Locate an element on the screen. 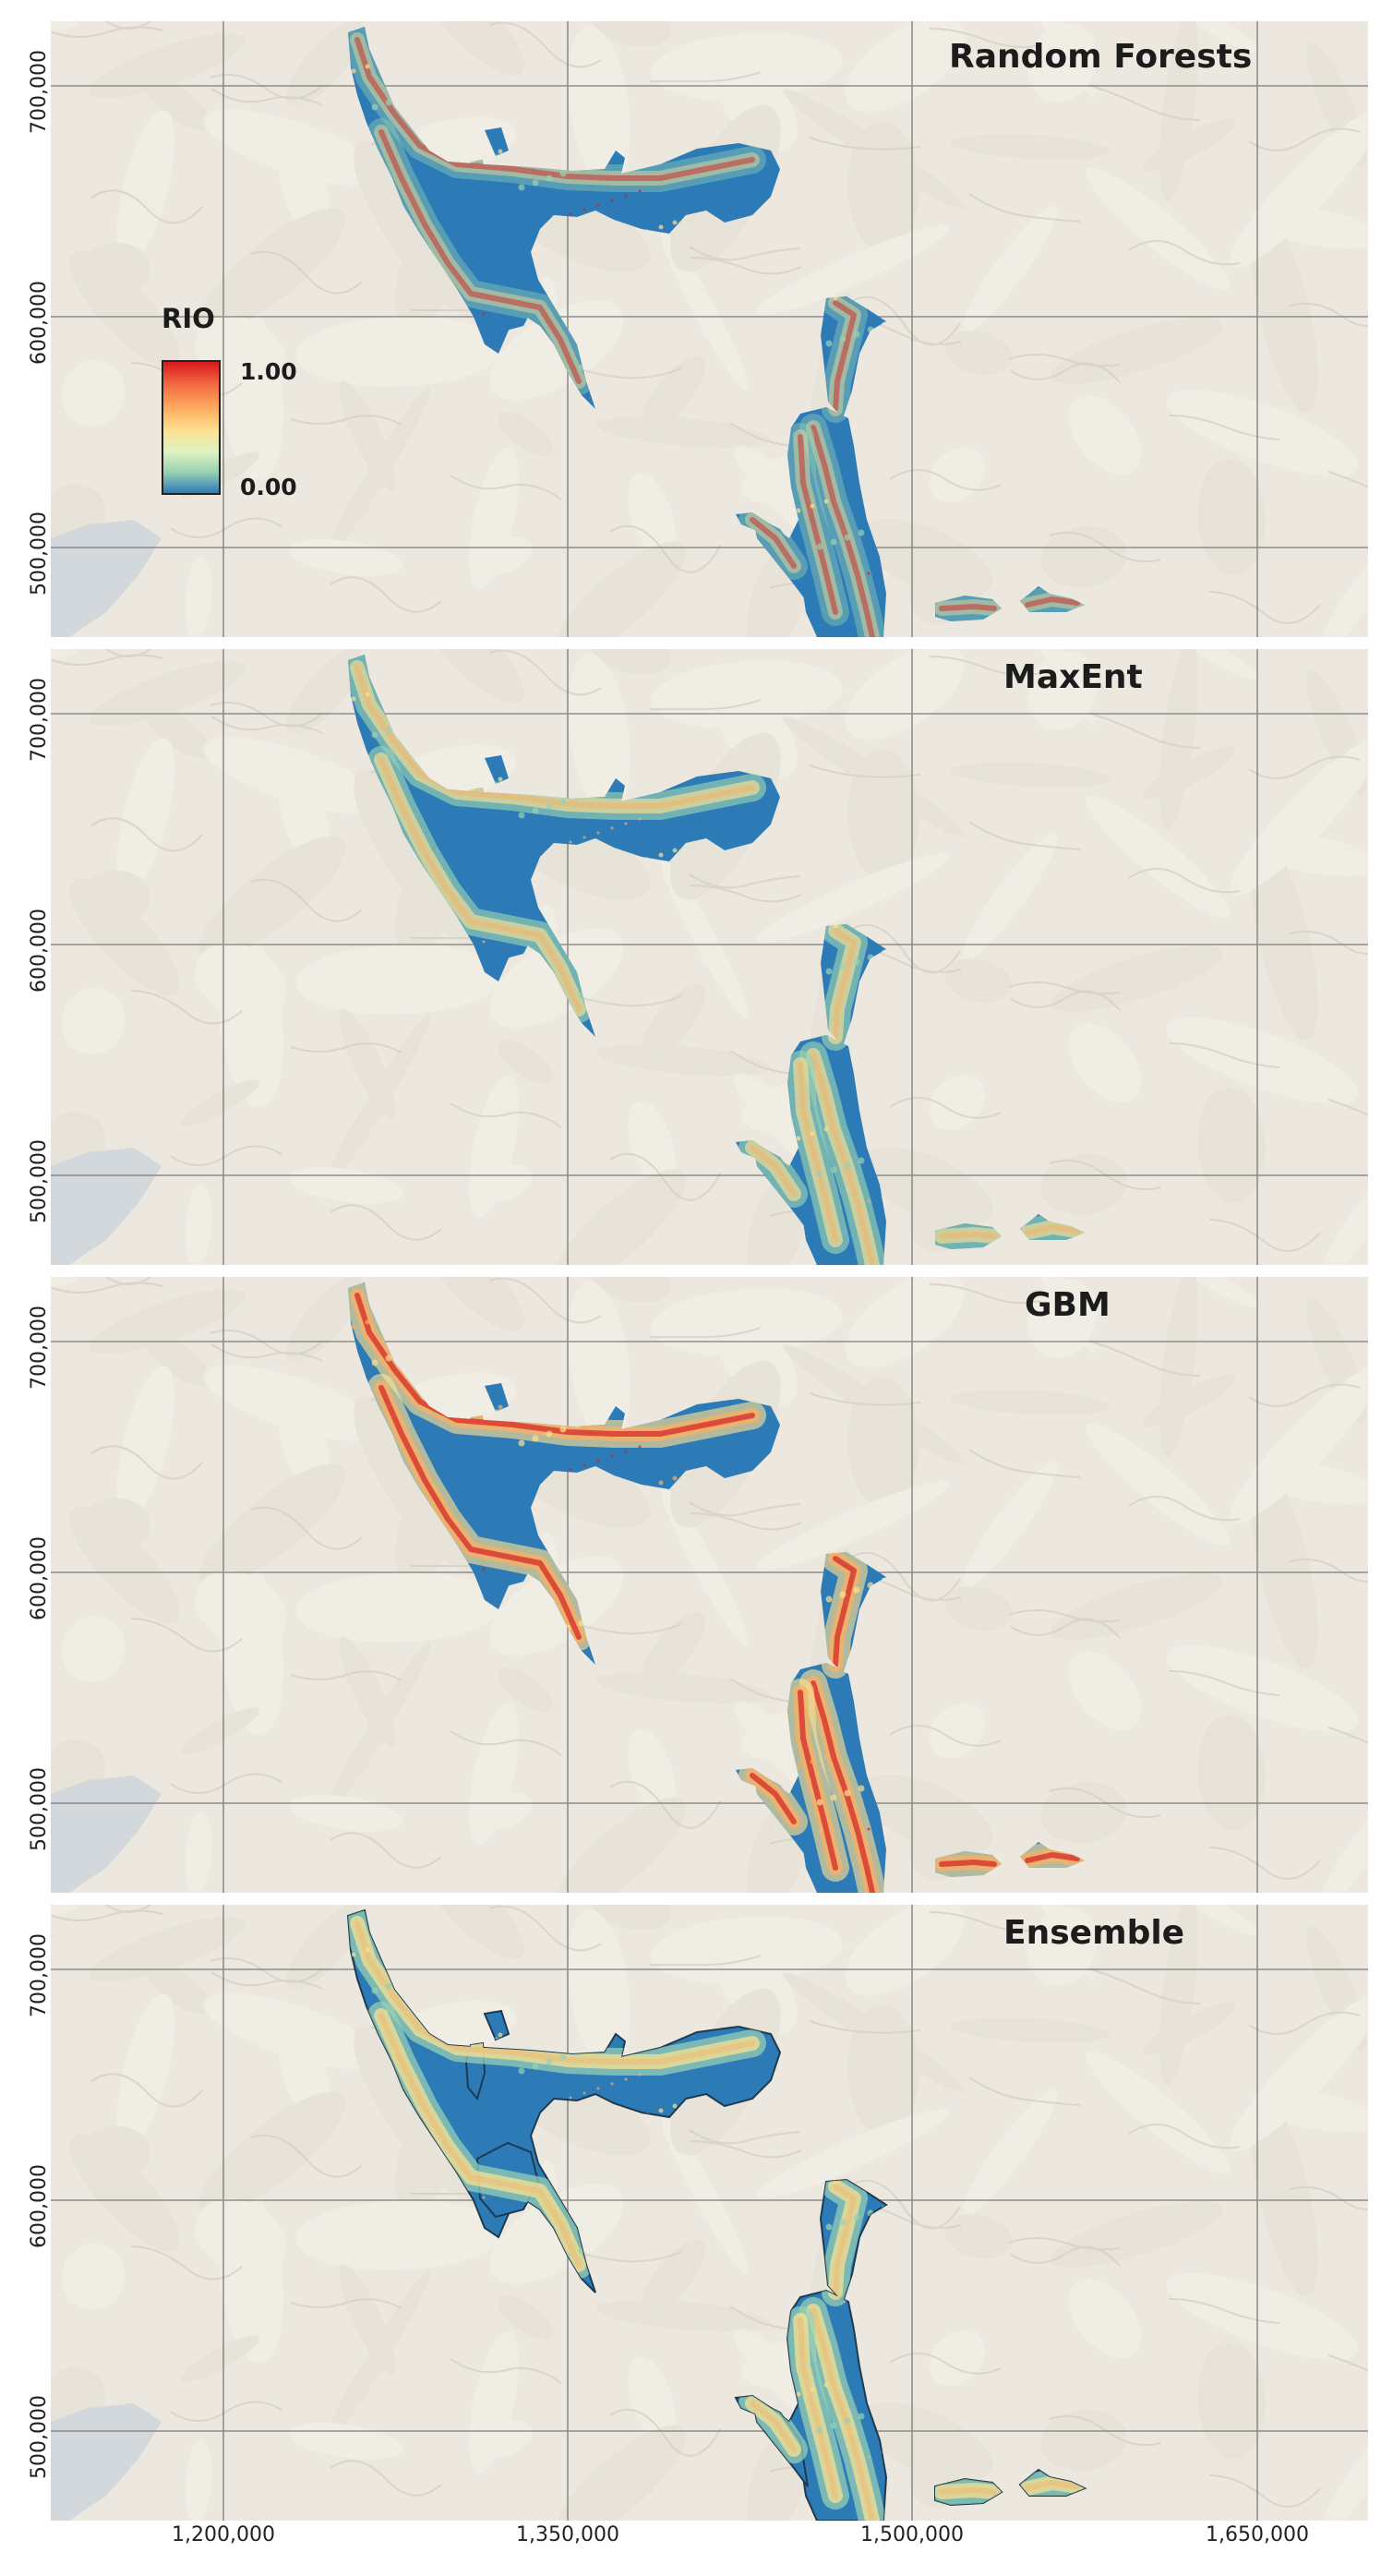 The width and height of the screenshot is (1393, 2576). habitat-region-south-inlet is located at coordinates (780, 559).